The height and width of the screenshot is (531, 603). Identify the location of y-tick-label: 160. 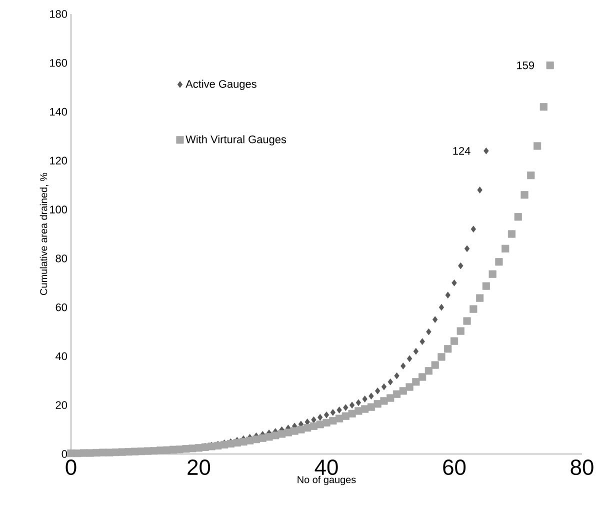
(59, 63).